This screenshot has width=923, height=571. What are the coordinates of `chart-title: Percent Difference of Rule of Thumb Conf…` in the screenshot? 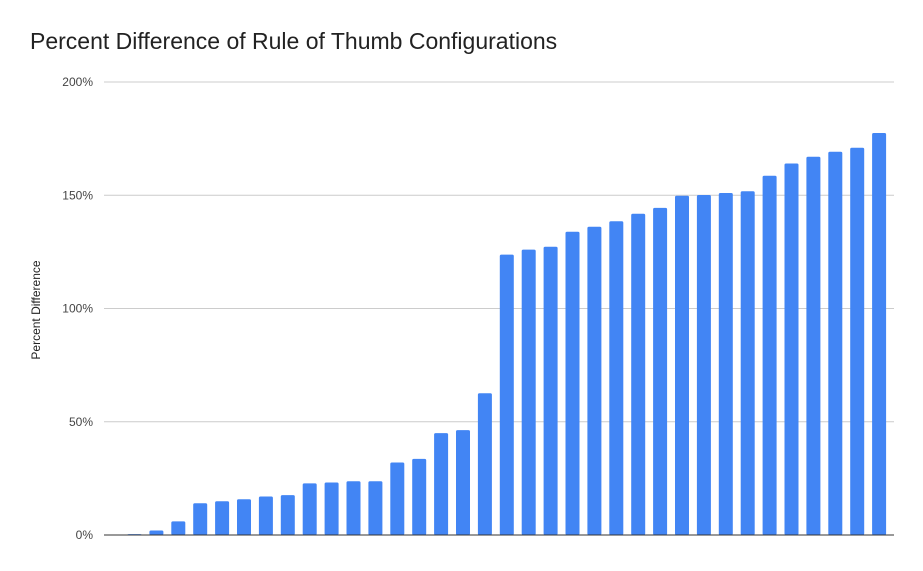 It's located at (294, 41).